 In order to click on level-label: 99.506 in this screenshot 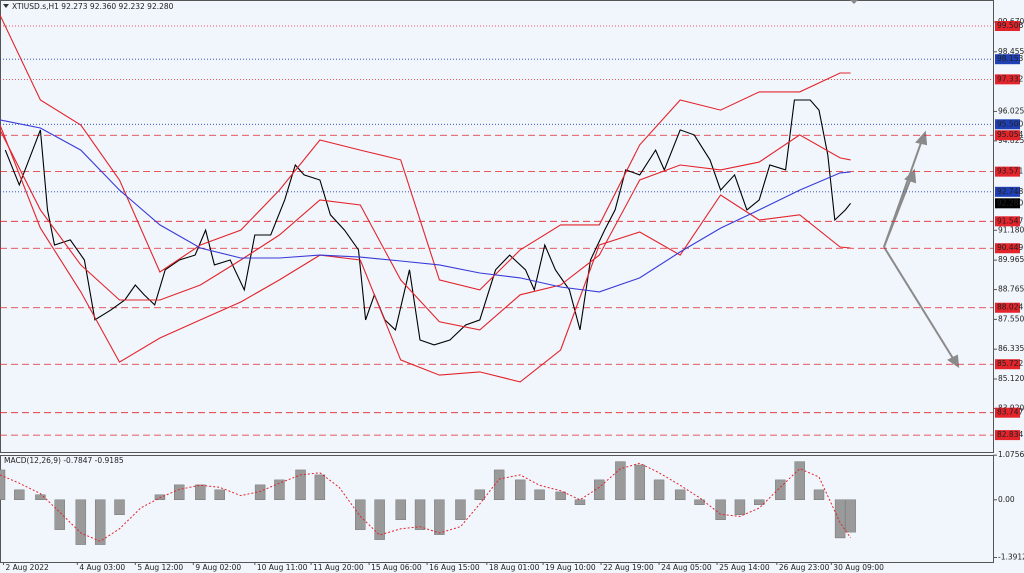, I will do `click(1010, 25)`.